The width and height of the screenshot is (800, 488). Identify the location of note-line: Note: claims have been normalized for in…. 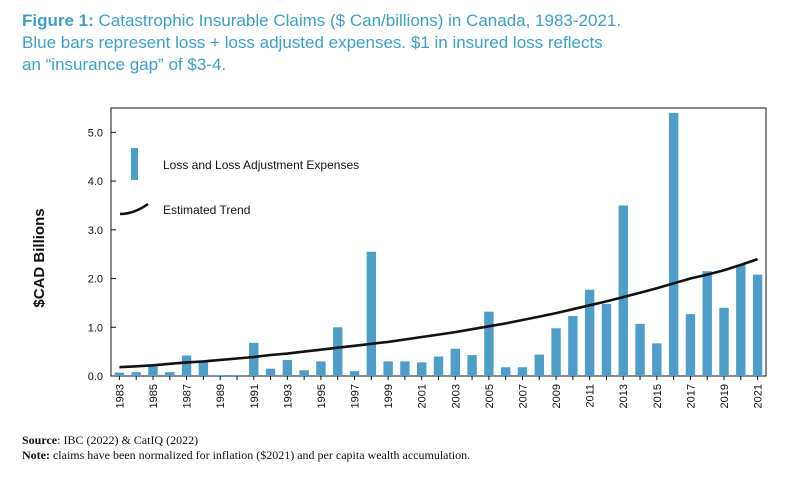
(402, 455).